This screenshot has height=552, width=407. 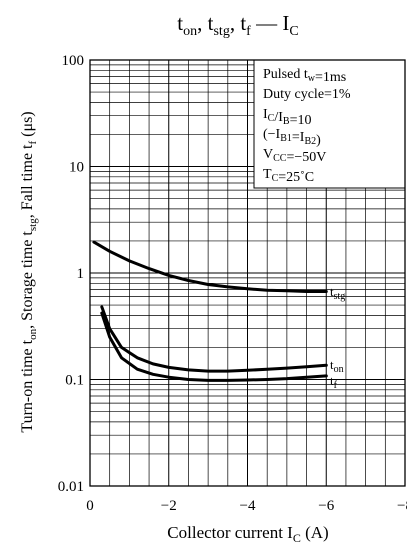 What do you see at coordinates (237, 25) in the screenshot?
I see `chart-title: ton, tstg, tf — IC` at bounding box center [237, 25].